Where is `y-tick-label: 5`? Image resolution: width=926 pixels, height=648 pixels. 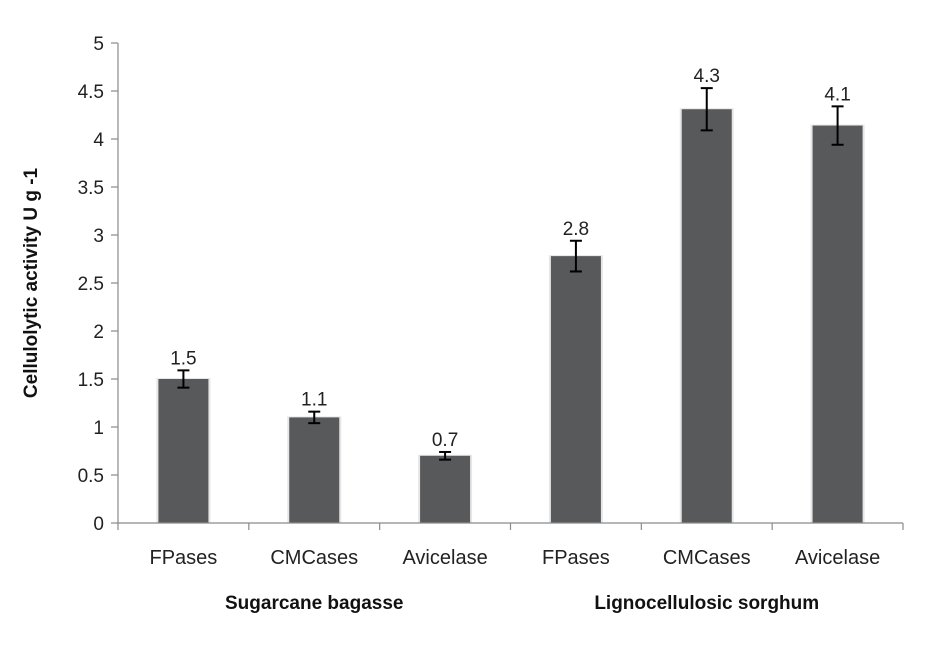
y-tick-label: 5 is located at coordinates (98, 44).